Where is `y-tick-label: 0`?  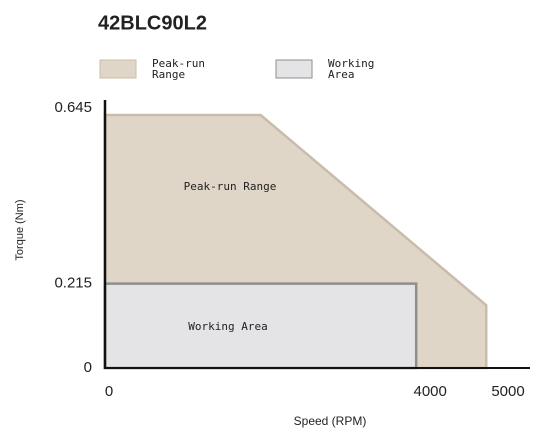 y-tick-label: 0 is located at coordinates (88, 367).